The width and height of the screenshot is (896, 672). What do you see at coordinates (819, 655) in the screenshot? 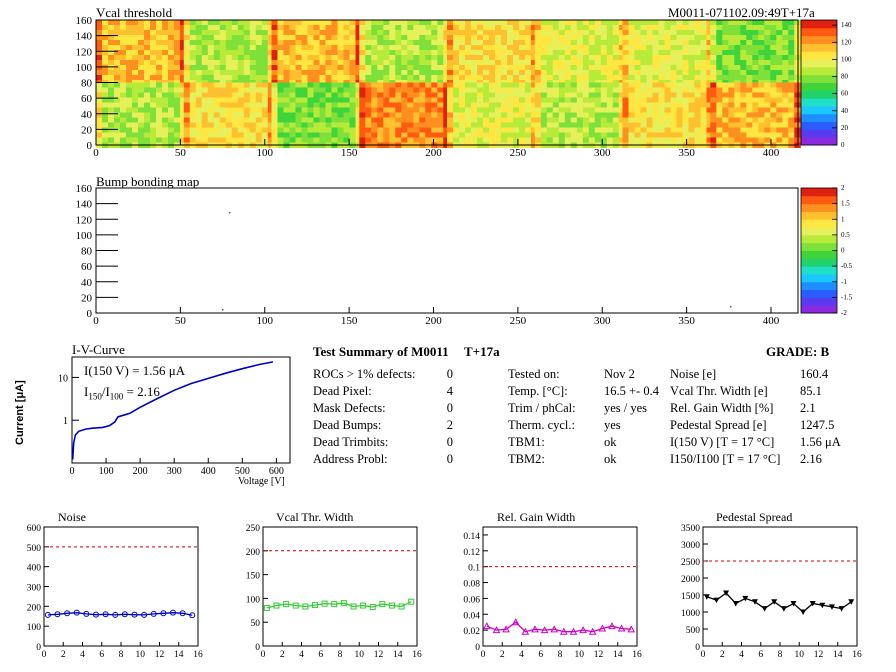
I see `trend-x-tick-label: 12` at bounding box center [819, 655].